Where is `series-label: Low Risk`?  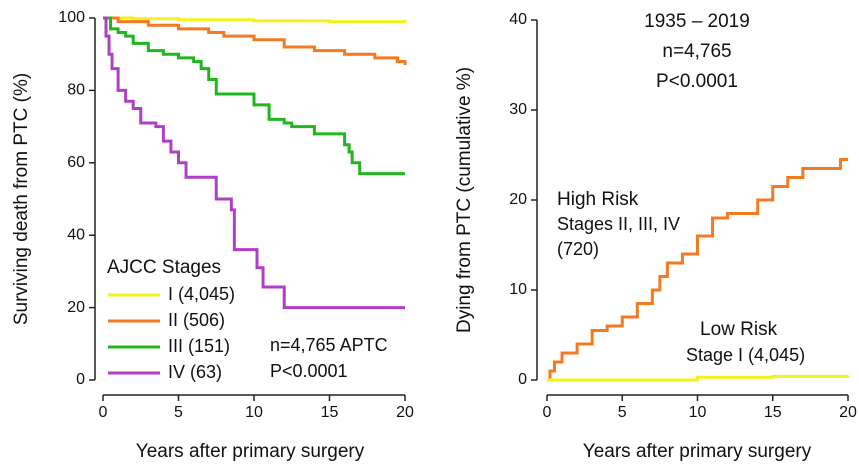
series-label: Low Risk is located at coordinates (739, 329).